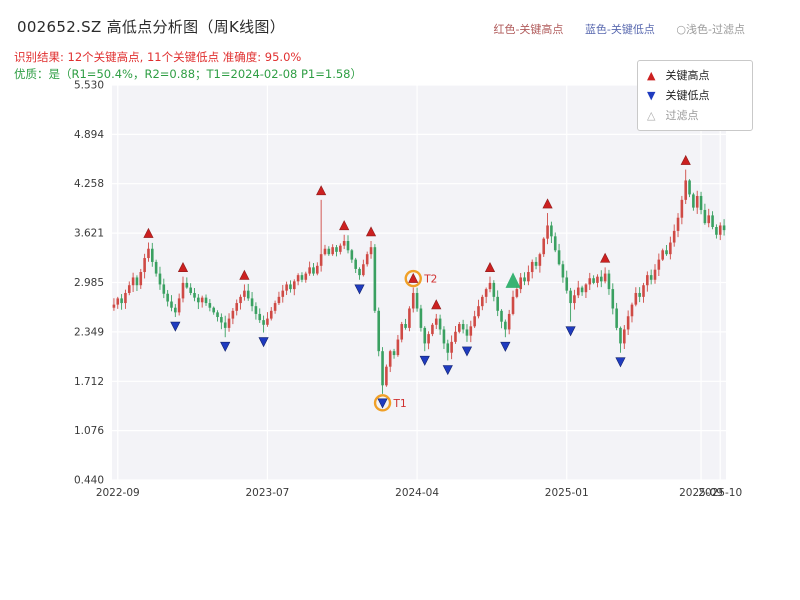 The width and height of the screenshot is (800, 600). Describe the element at coordinates (267, 493) in the screenshot. I see `x-tick-label: 2023-07` at that location.